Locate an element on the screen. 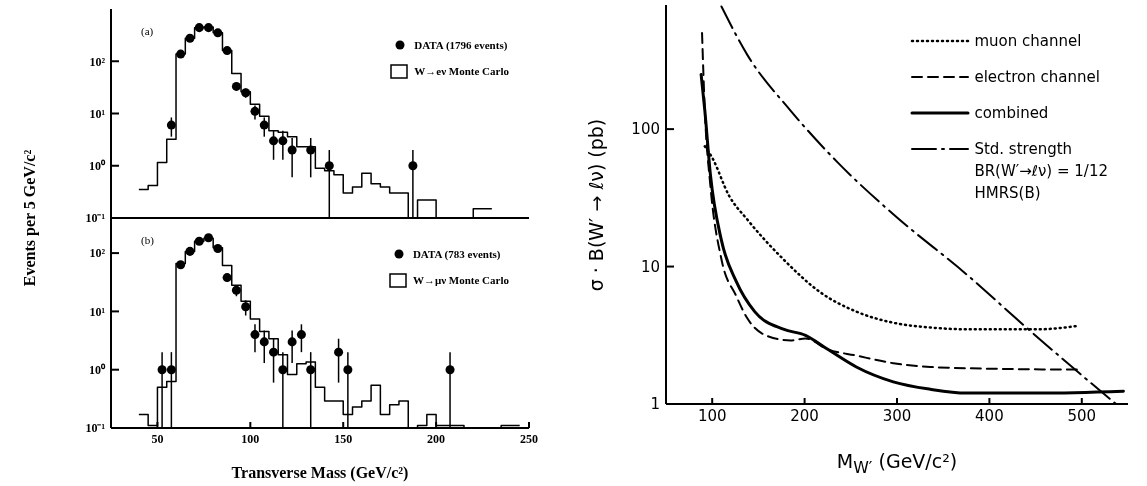  legend-label: W→eν Monte Carlo is located at coordinates (461, 71).